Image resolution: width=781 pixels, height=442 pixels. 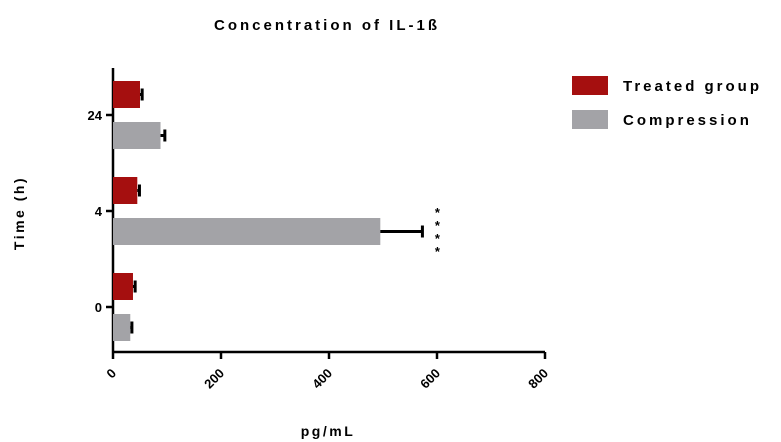 I want to click on y-tick-label: 24, so click(x=95, y=115).